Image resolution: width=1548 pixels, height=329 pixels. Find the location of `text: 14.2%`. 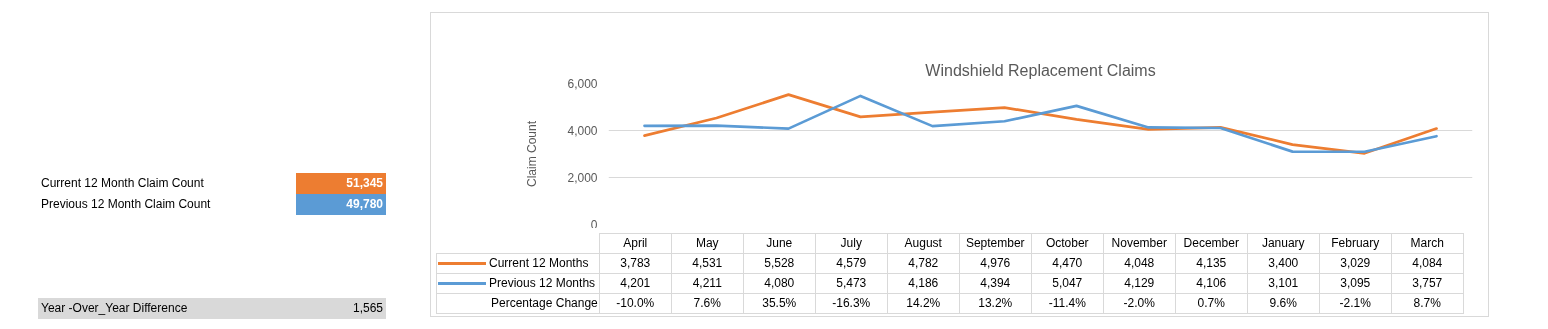

text: 14.2% is located at coordinates (923, 303).